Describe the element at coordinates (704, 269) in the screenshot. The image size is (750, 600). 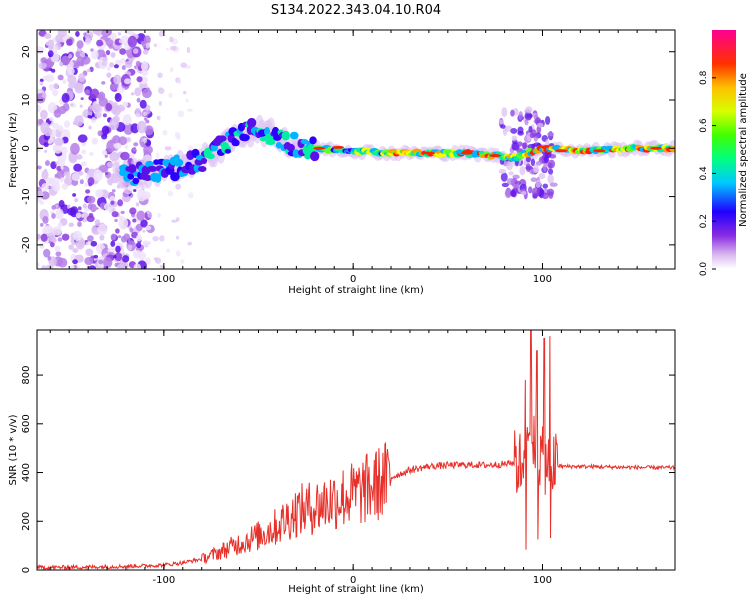
I see `colorbar-tick-label: 0.0` at that location.